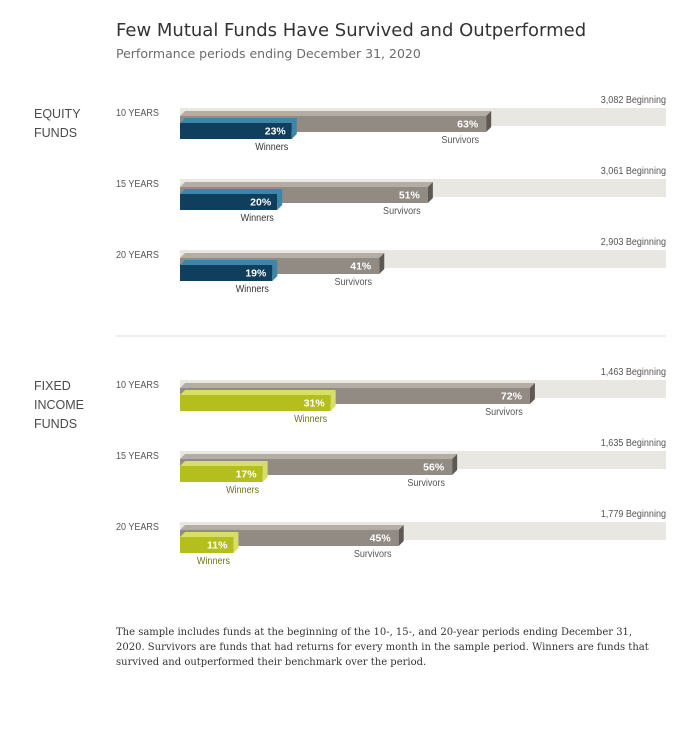 This screenshot has height=734, width=700. What do you see at coordinates (247, 475) in the screenshot?
I see `winners-value-label: 17%` at bounding box center [247, 475].